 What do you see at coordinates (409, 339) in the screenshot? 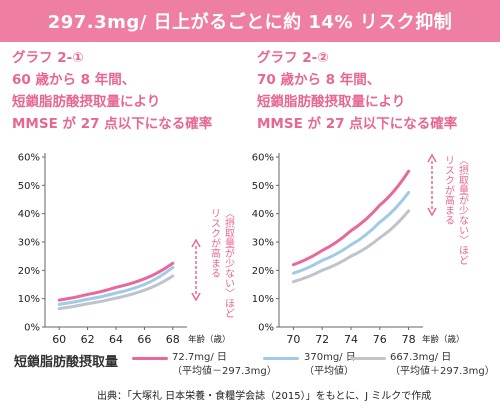
I see `chart-2-x-tick-label: 78` at bounding box center [409, 339].